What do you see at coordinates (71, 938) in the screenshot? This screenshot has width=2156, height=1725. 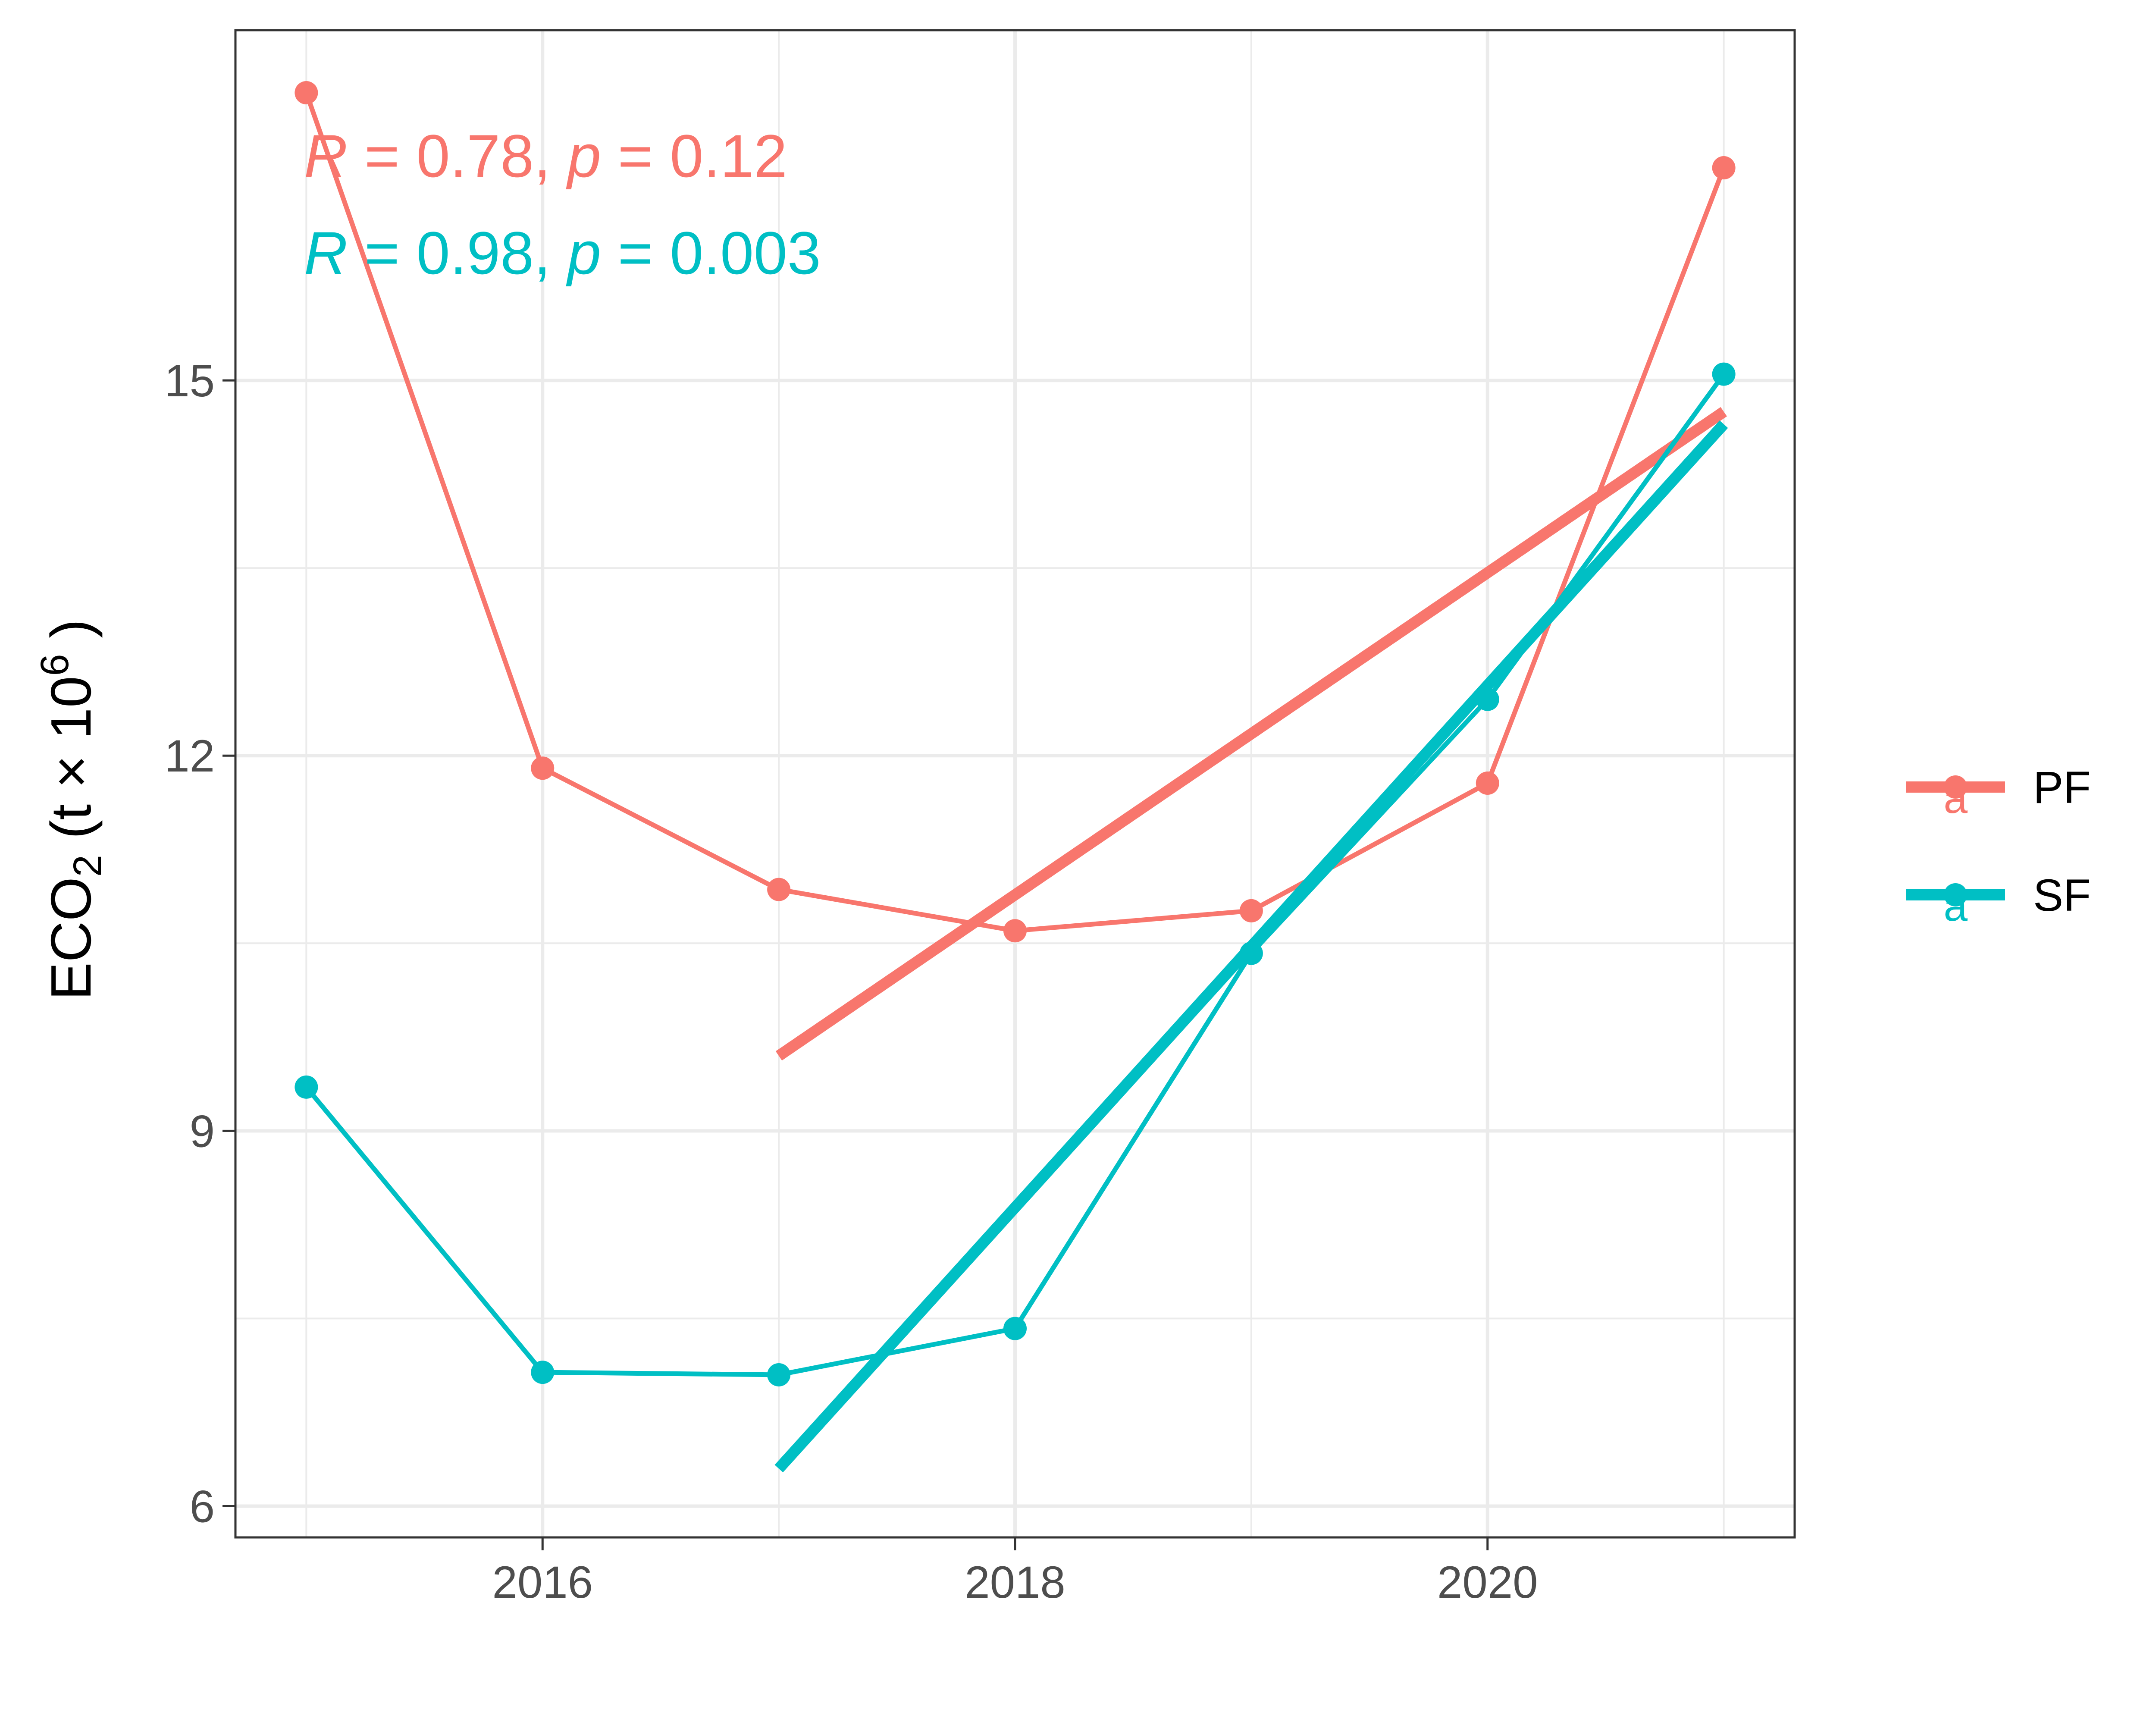 I see `y-axis-title-base: ECO` at bounding box center [71, 938].